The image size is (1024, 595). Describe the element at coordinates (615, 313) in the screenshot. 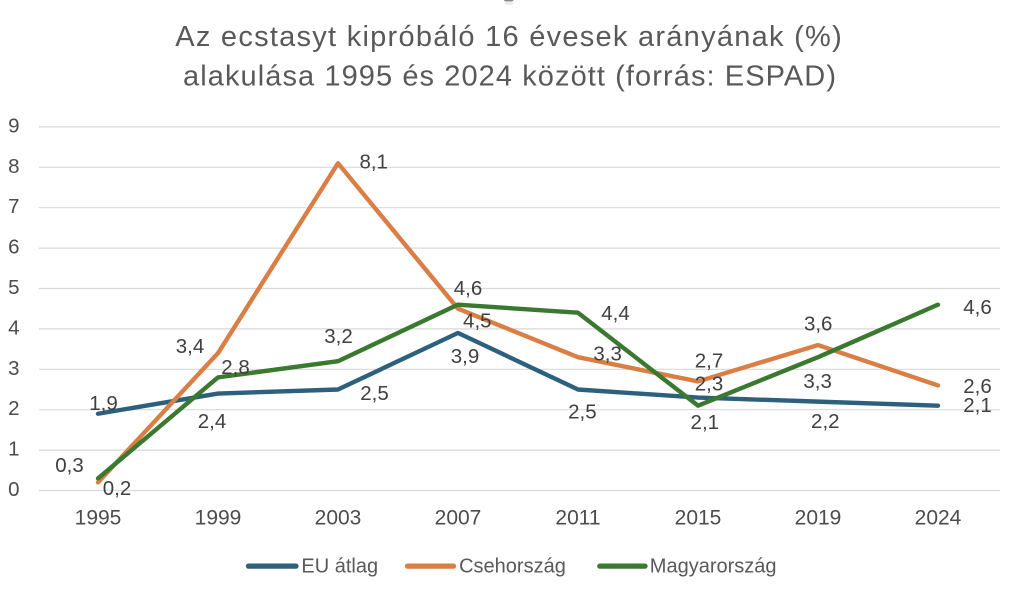

I see `svg-text: 4,4` at that location.